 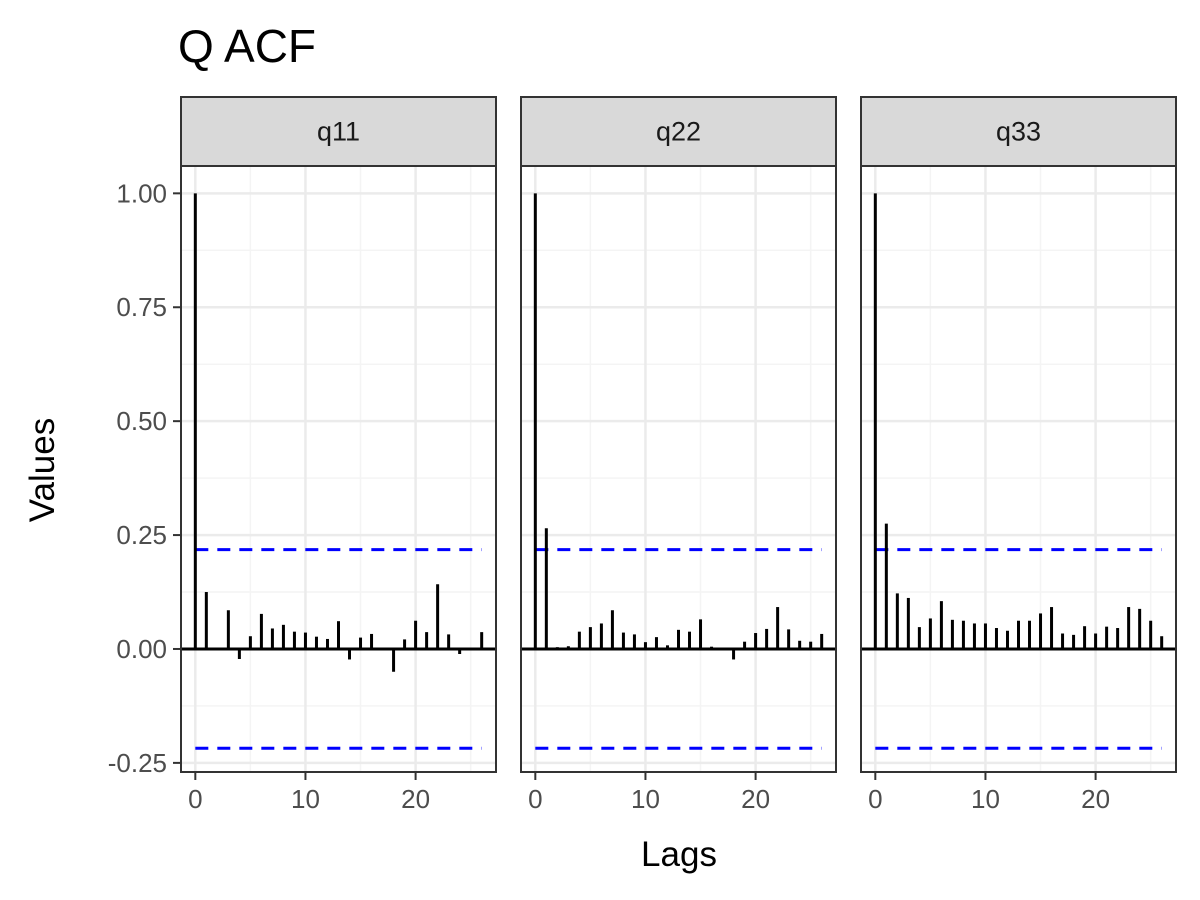 What do you see at coordinates (144, 478) in the screenshot?
I see `y-axis: -0.25 0.00 0.25 0.50 0.75 1.00` at bounding box center [144, 478].